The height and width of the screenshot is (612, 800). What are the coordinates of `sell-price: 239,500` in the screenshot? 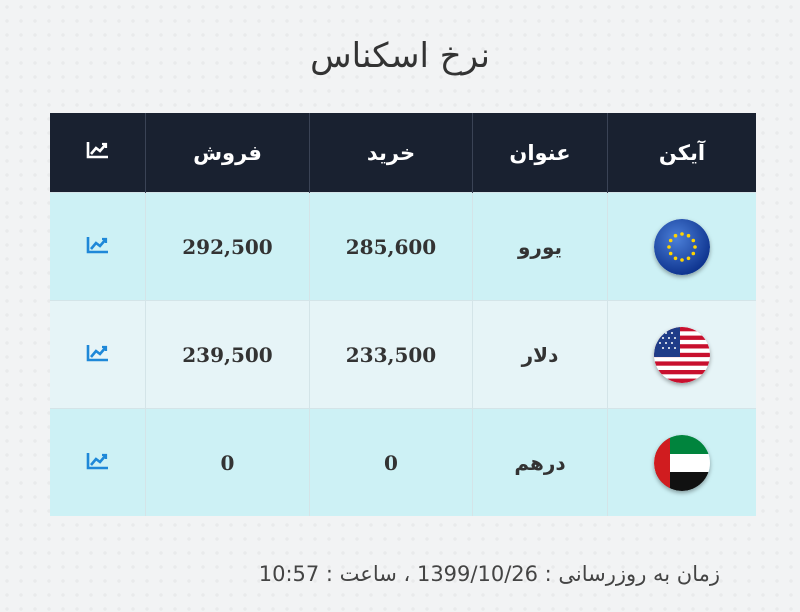 It's located at (227, 354).